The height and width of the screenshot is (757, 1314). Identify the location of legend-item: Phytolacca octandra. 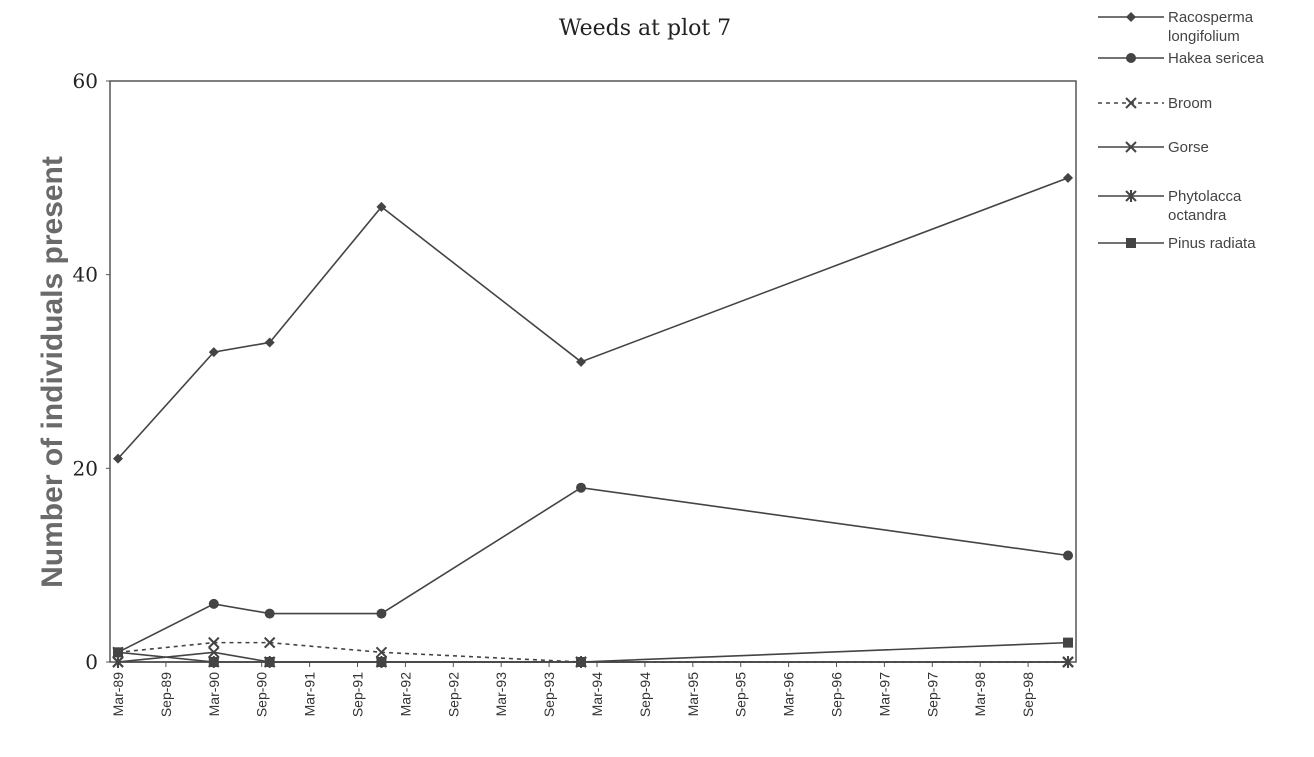
(1170, 206).